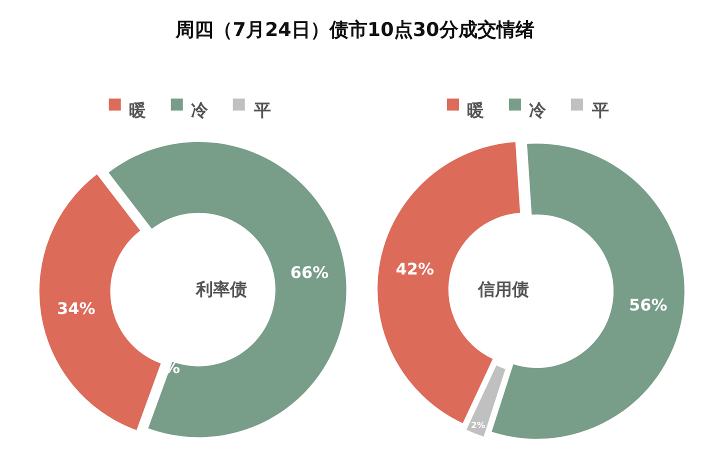 Image resolution: width=710 pixels, height=454 pixels. Describe the element at coordinates (415, 268) in the screenshot. I see `data-label: 42%` at that location.